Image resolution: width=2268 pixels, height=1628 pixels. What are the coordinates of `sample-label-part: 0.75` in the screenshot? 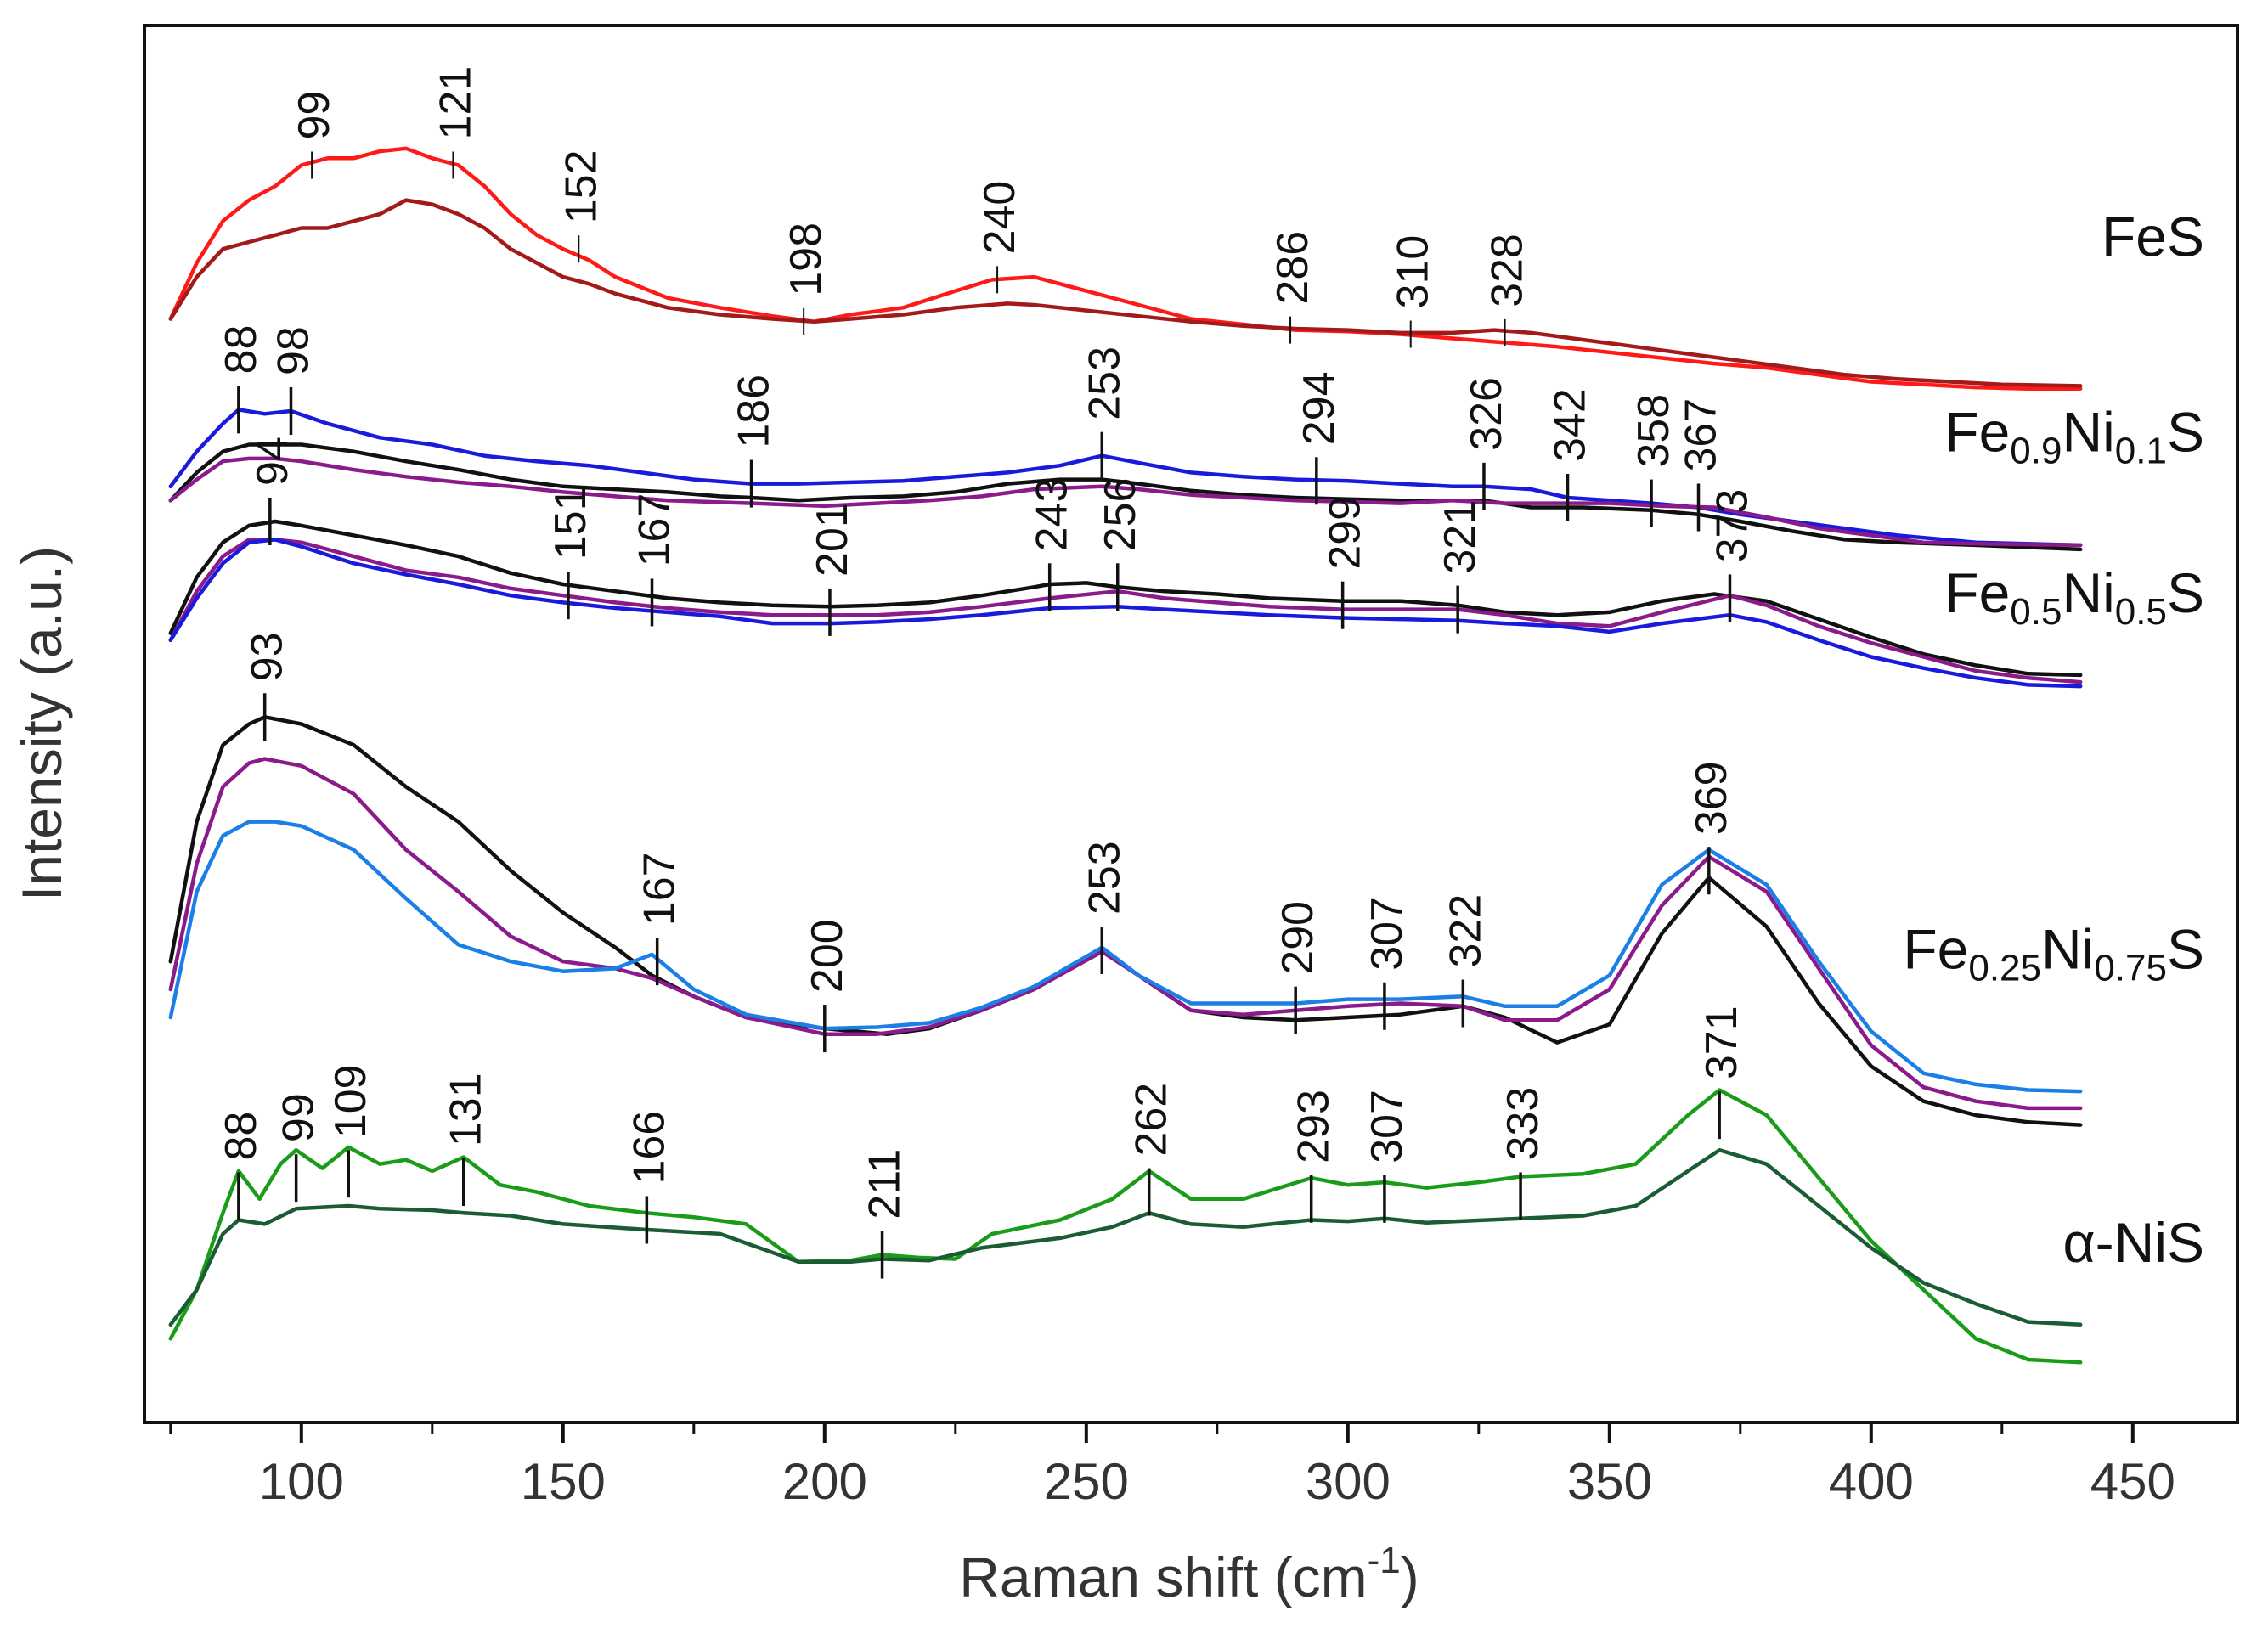 It's located at (2130, 968).